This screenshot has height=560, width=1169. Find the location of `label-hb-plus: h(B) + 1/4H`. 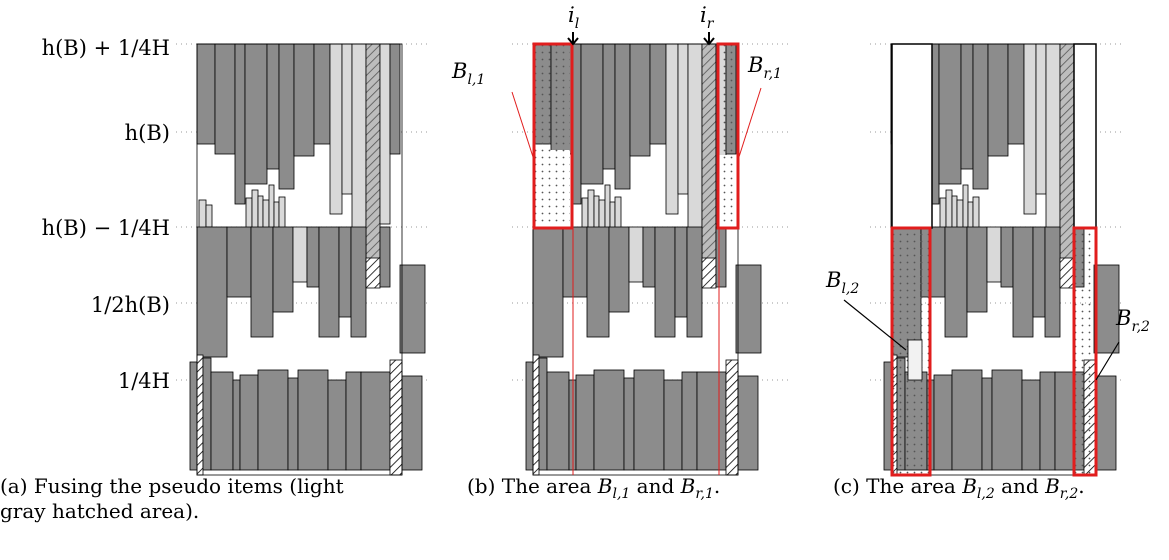

label-hb-plus: h(B) + 1/4H is located at coordinates (106, 48).